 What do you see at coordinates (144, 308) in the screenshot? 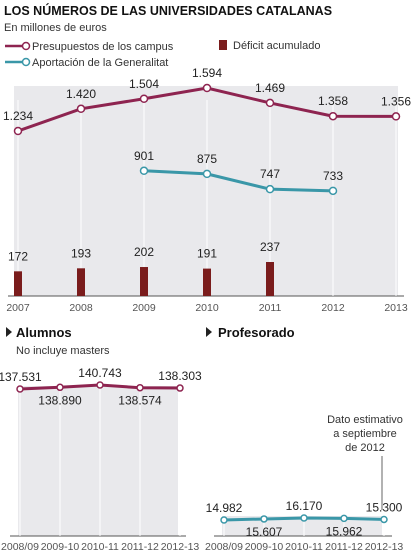
I see `x-tick-2009: 2009` at bounding box center [144, 308].